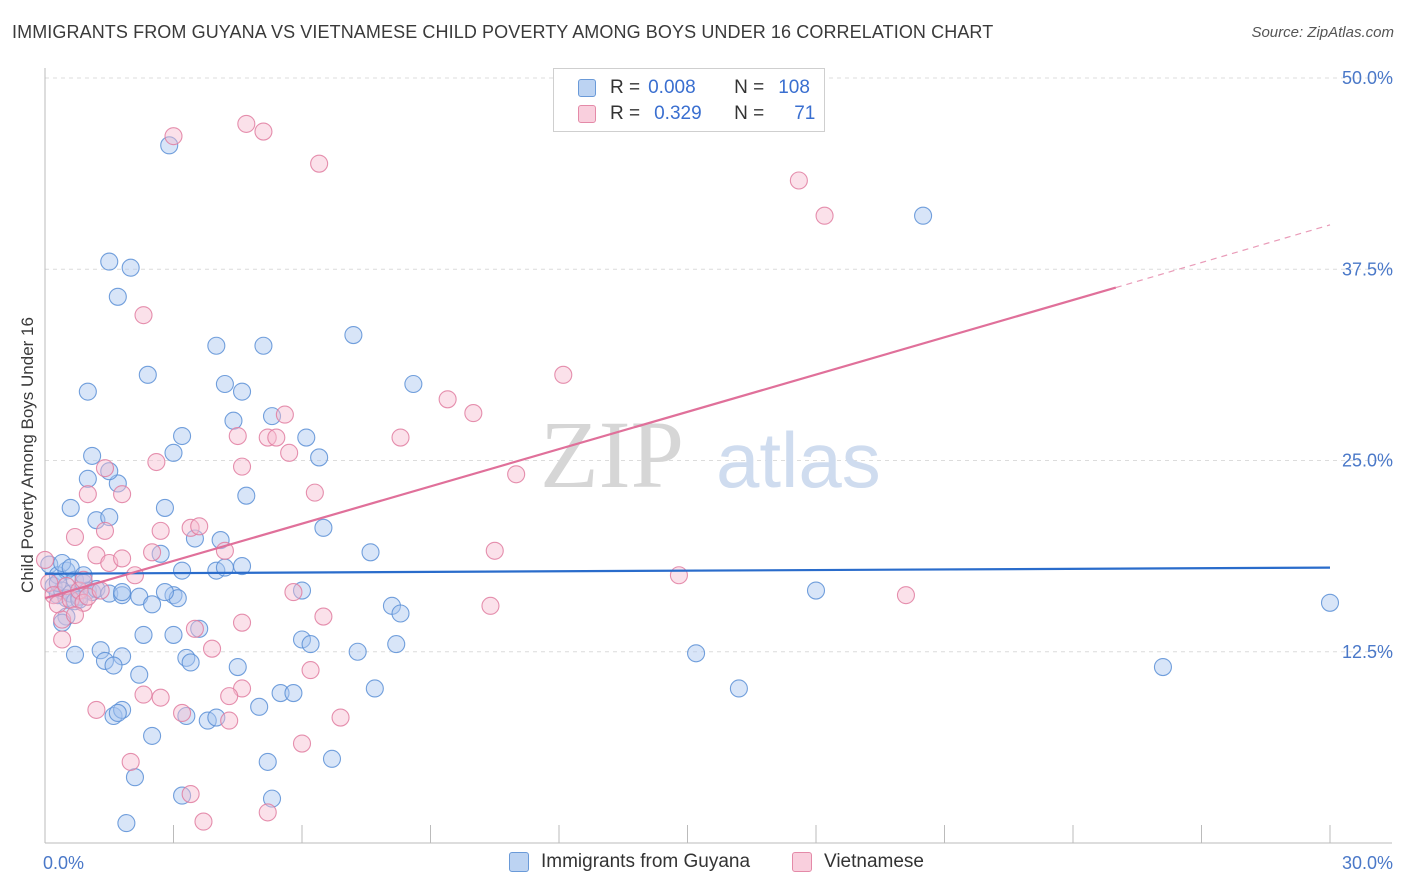 This screenshot has width=1406, height=892. I want to click on series-legend: Immigrants from Guyana Vietnamese, so click(703, 865).